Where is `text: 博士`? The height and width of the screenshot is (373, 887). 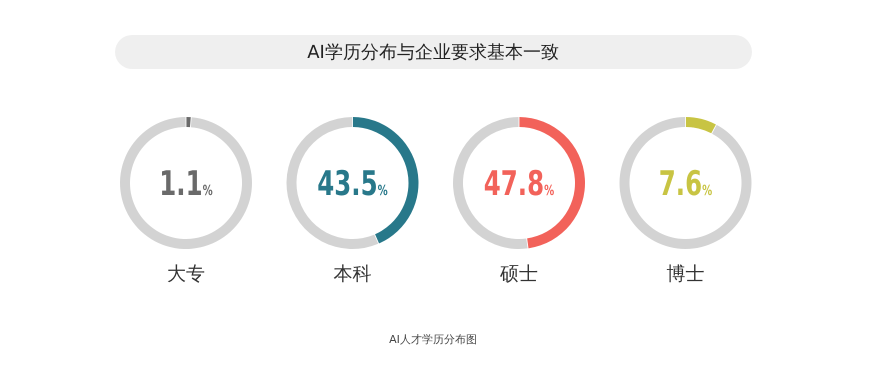 text: 博士 is located at coordinates (685, 274).